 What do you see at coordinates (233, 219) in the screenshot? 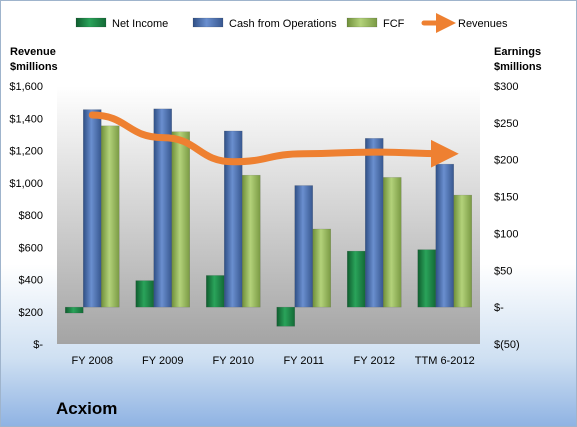
I see `bar-cash-from-operations-fy-2010` at bounding box center [233, 219].